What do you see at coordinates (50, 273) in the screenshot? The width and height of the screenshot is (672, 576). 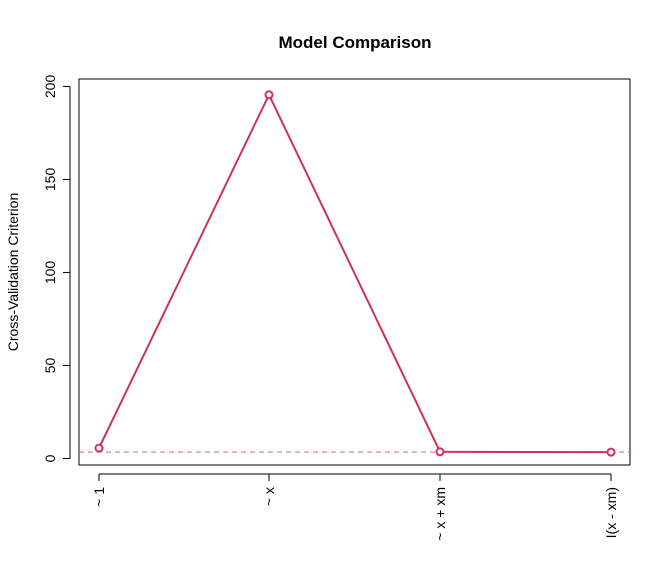 I see `y-tick-label: 100` at bounding box center [50, 273].